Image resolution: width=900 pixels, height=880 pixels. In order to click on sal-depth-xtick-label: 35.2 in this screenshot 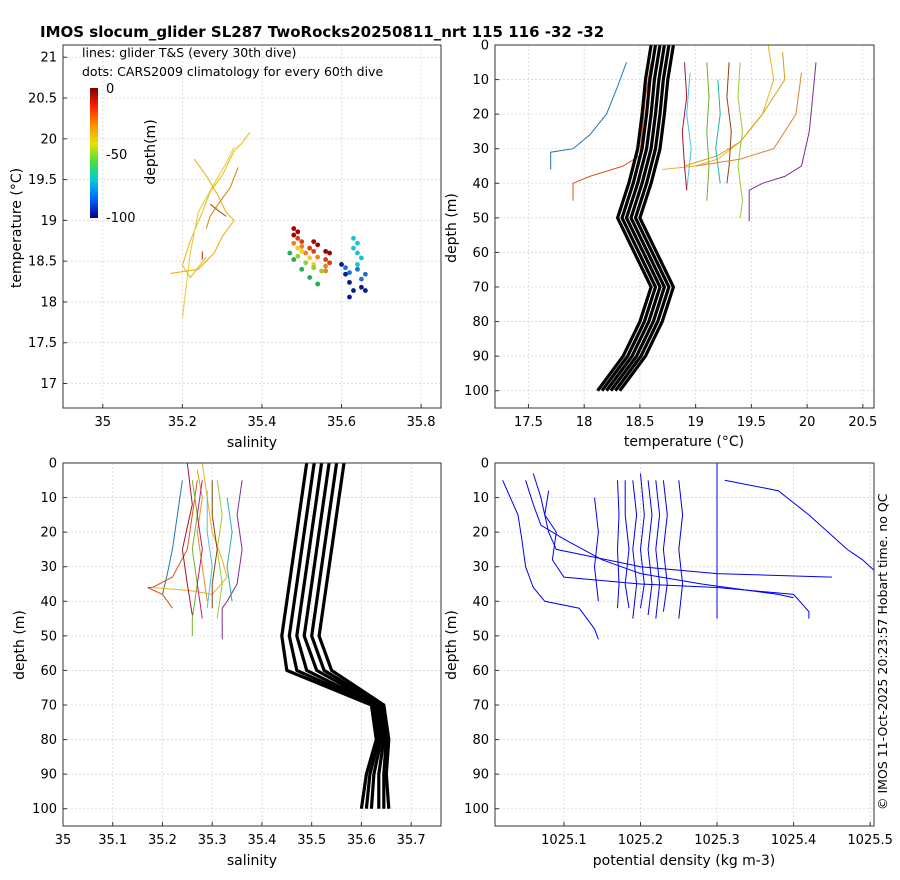, I will do `click(162, 840)`.